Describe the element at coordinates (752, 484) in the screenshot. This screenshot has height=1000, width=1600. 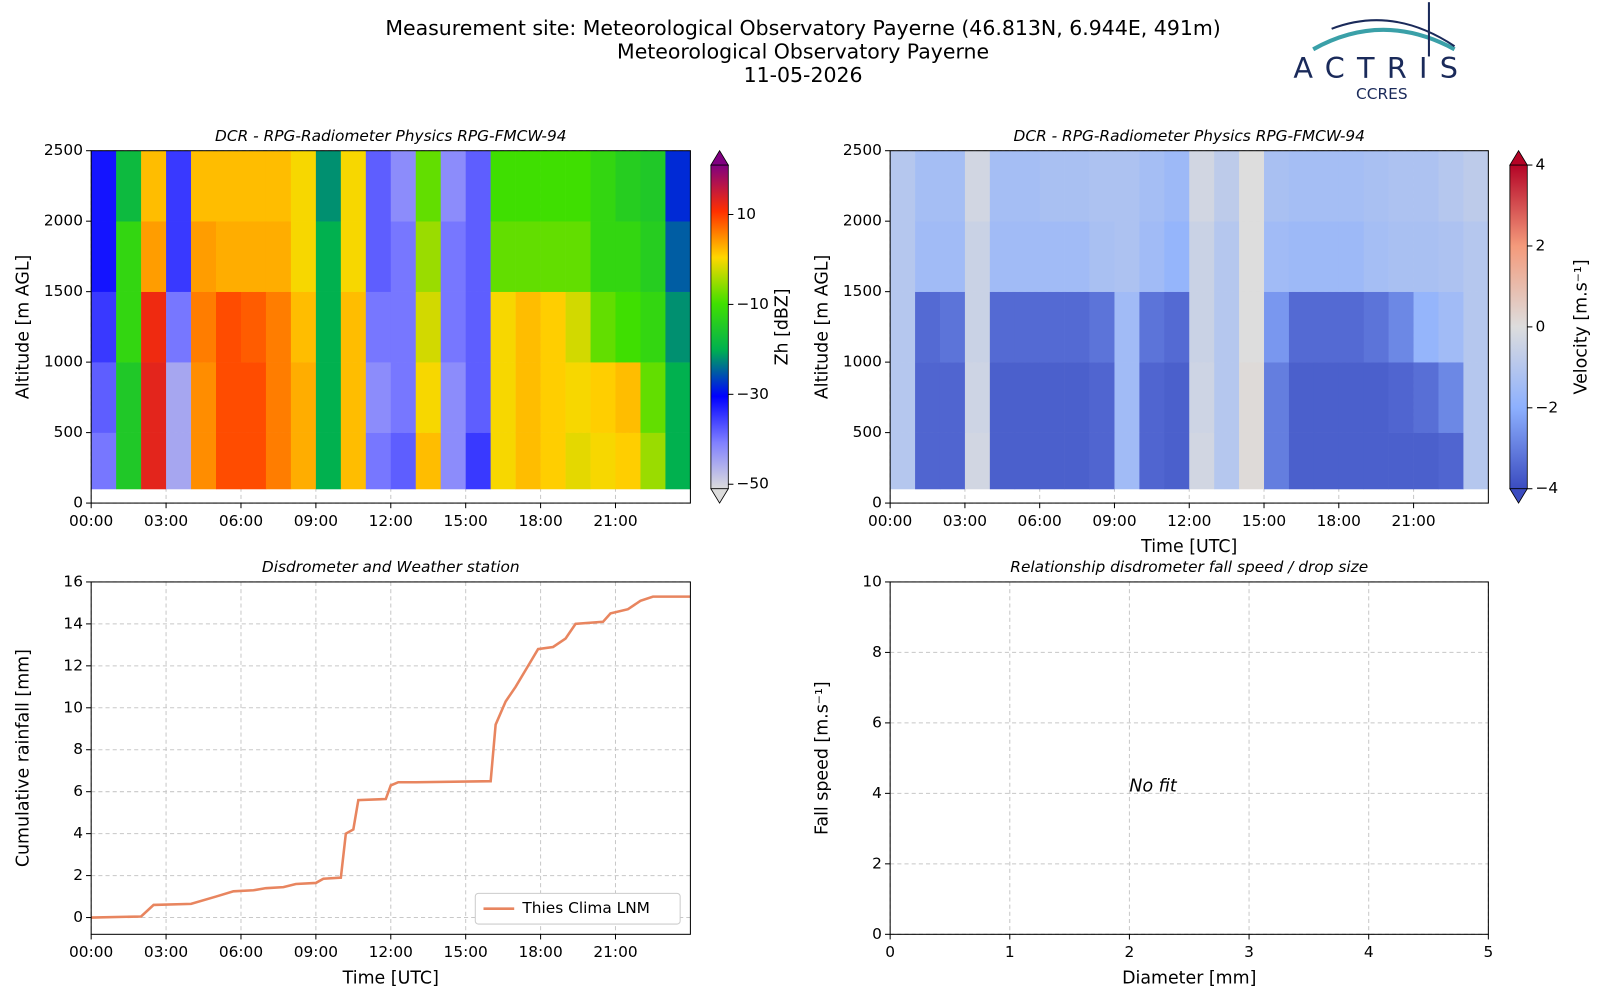
I see `colorbar-tick-label: −50` at that location.